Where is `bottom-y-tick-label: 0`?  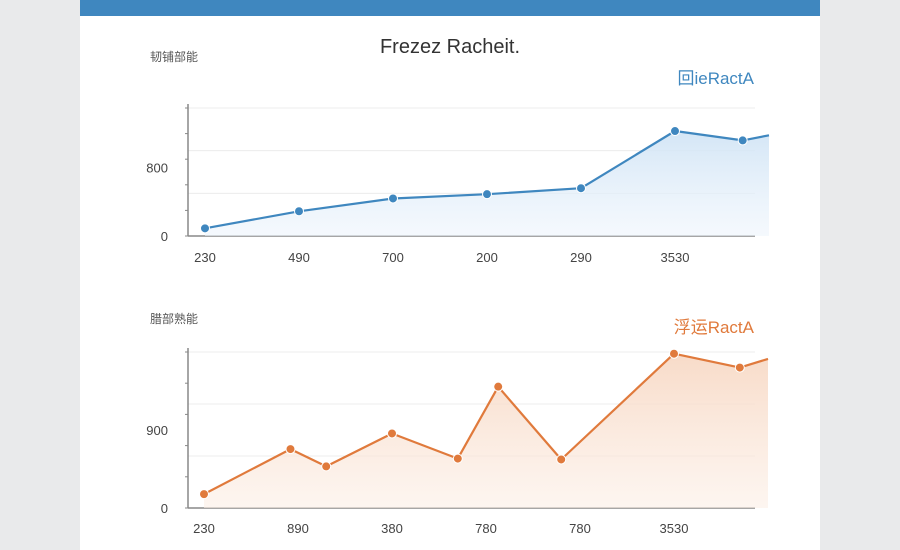
bottom-y-tick-label: 0 is located at coordinates (164, 508).